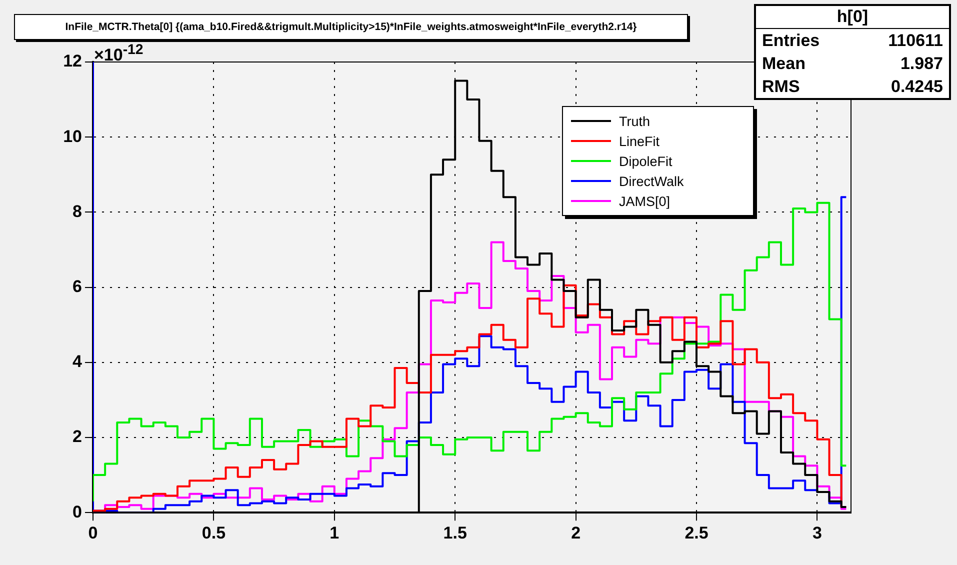  What do you see at coordinates (455, 532) in the screenshot?
I see `x-tick-label: 1.5` at bounding box center [455, 532].